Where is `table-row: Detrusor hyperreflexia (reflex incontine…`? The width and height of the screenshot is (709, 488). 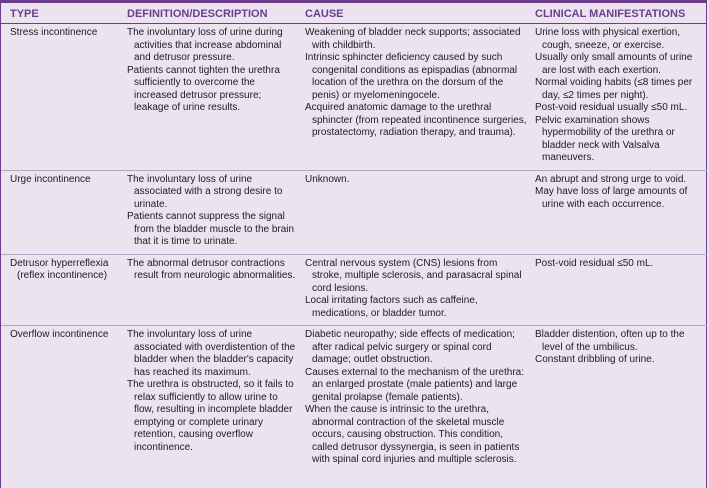 table-row: Detrusor hyperreflexia (reflex incontine… is located at coordinates (354, 290).